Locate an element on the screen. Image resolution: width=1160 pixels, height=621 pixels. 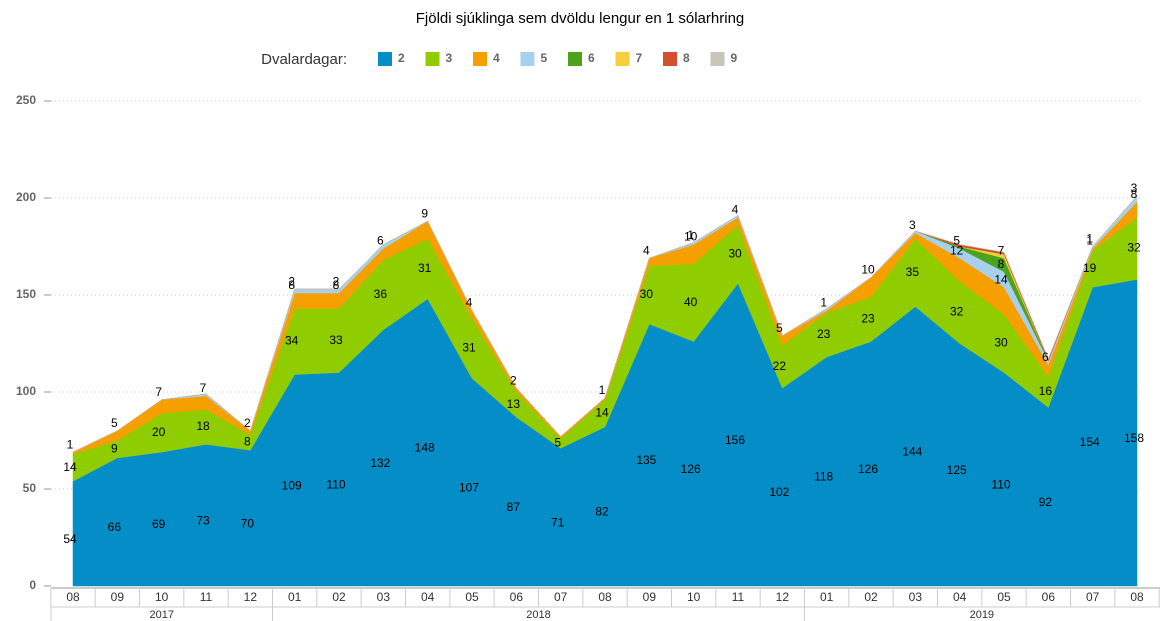
data-label: 69 is located at coordinates (159, 524).